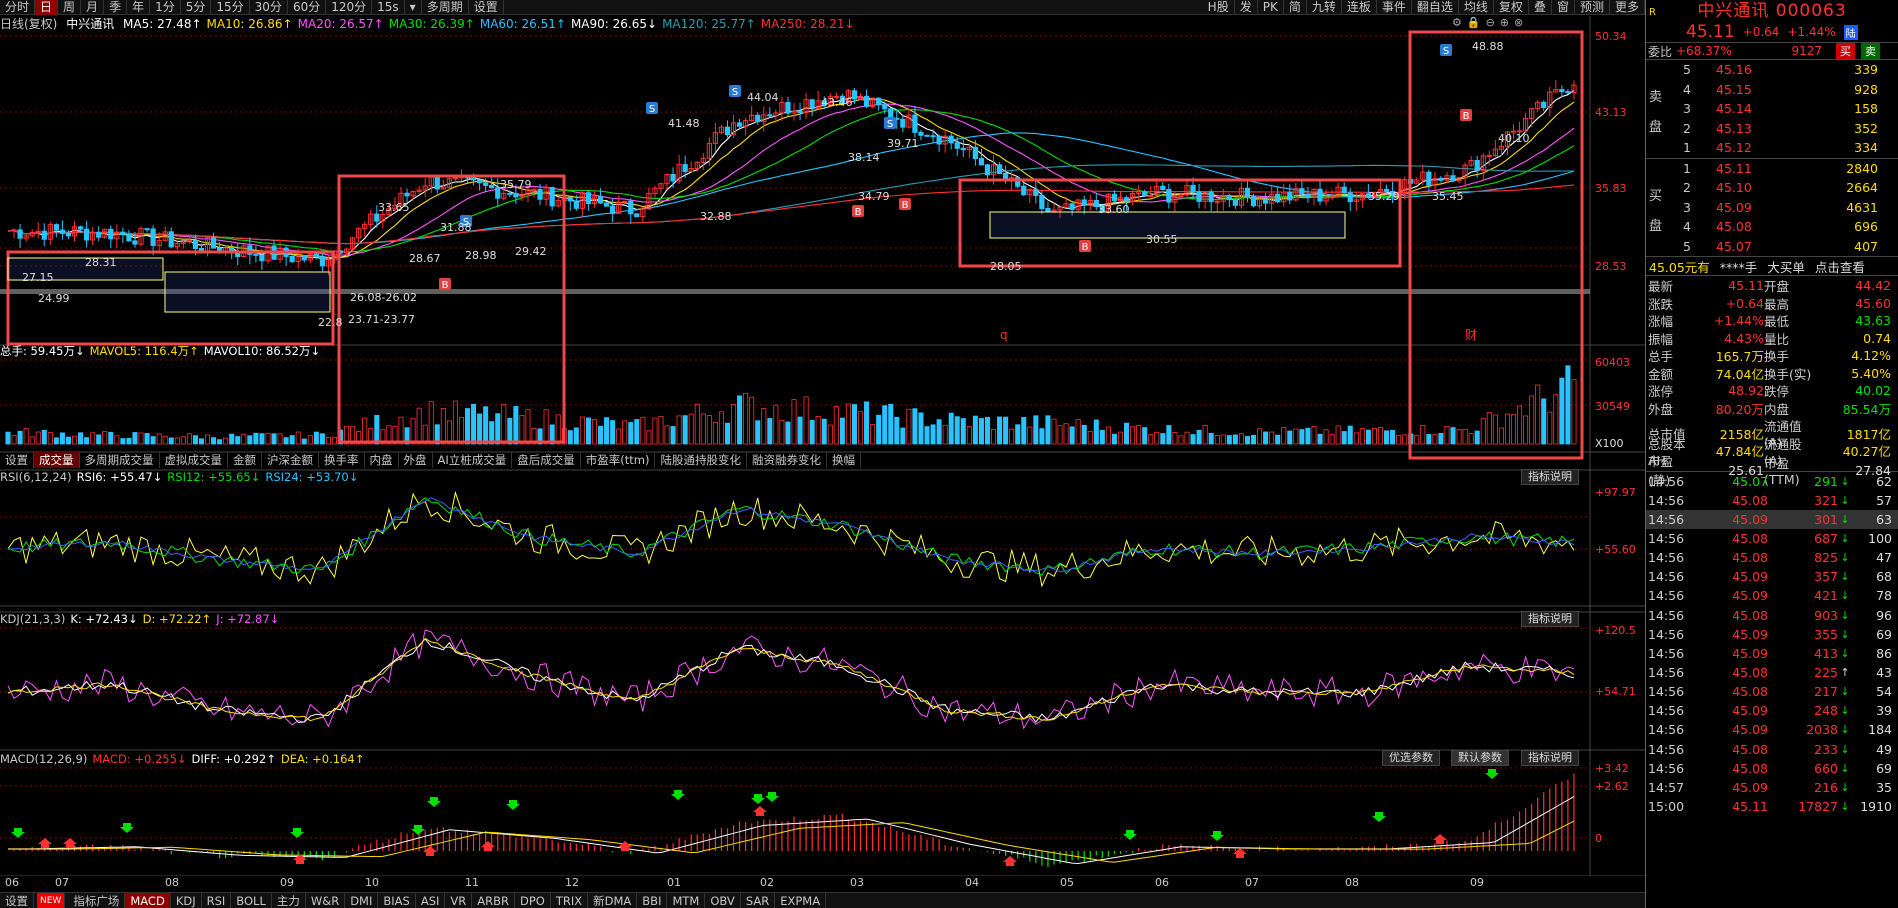  What do you see at coordinates (1540, 7) in the screenshot?
I see `tool-tab: 叠` at bounding box center [1540, 7].